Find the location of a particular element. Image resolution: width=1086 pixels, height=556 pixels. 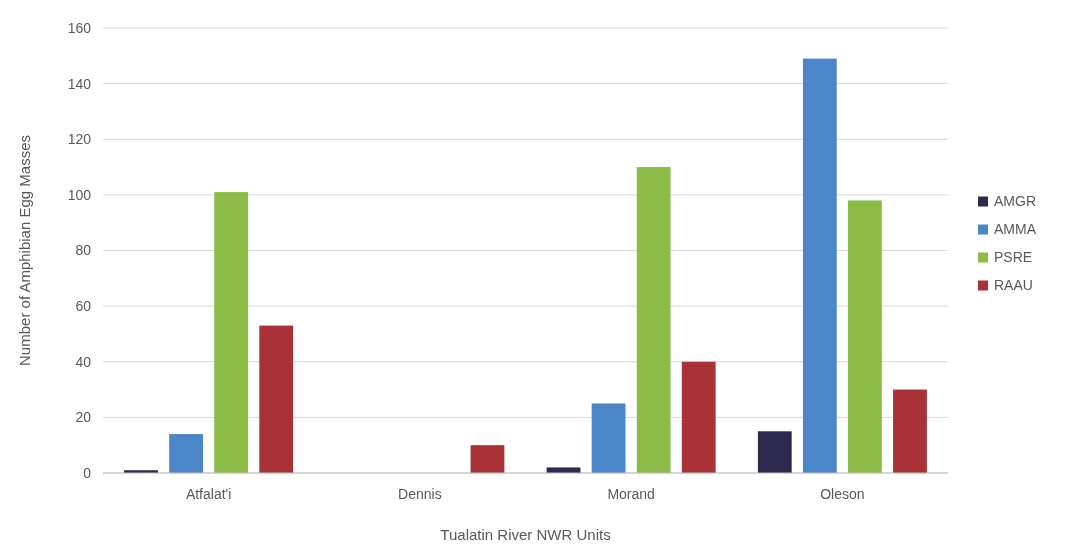

x-tick-label: Morand is located at coordinates (631, 494).